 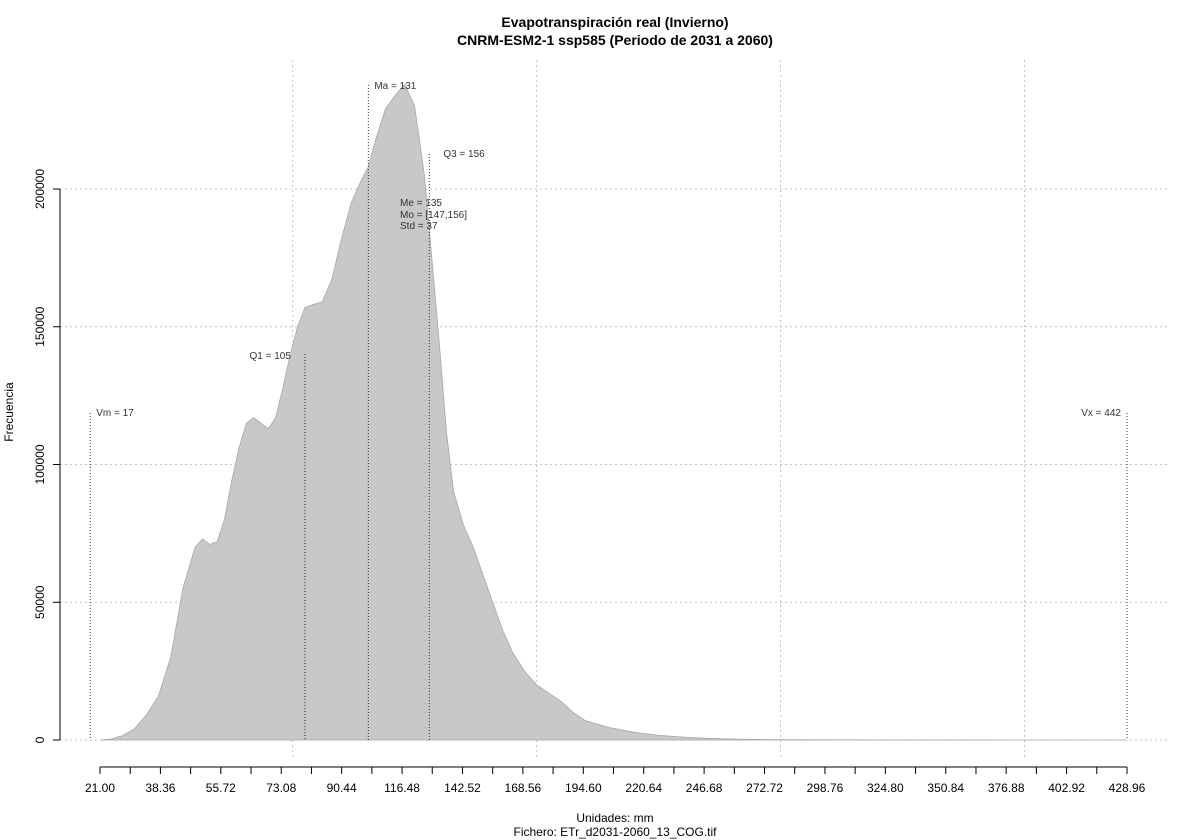 What do you see at coordinates (115, 413) in the screenshot?
I see `vm-label: Vm = 17` at bounding box center [115, 413].